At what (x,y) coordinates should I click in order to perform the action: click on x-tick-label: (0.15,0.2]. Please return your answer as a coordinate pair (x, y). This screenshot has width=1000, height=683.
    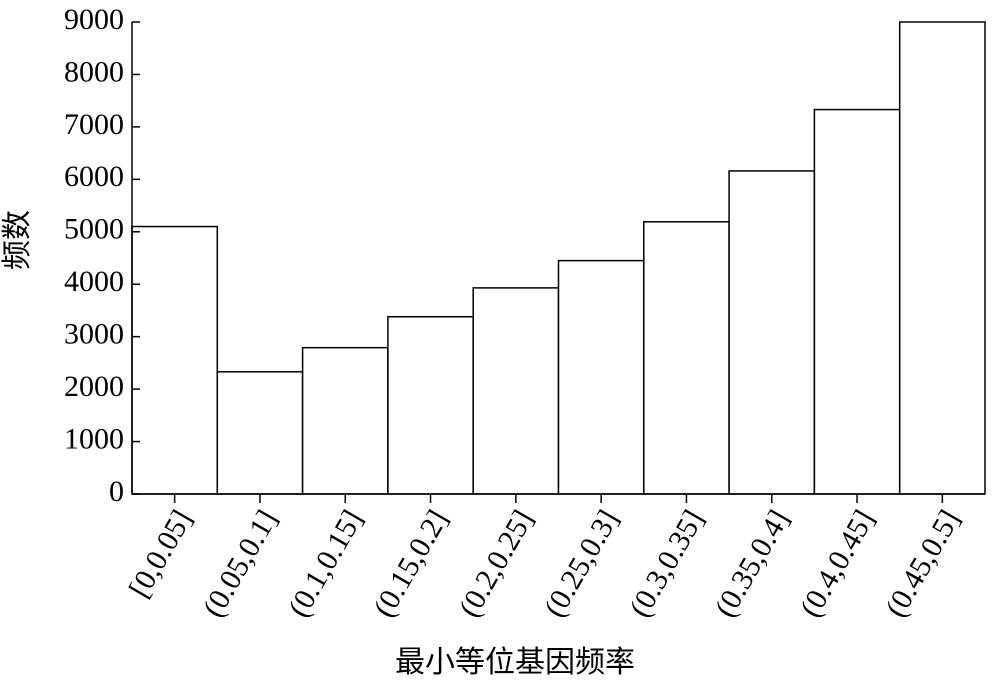
    Looking at the image, I should click on (410, 563).